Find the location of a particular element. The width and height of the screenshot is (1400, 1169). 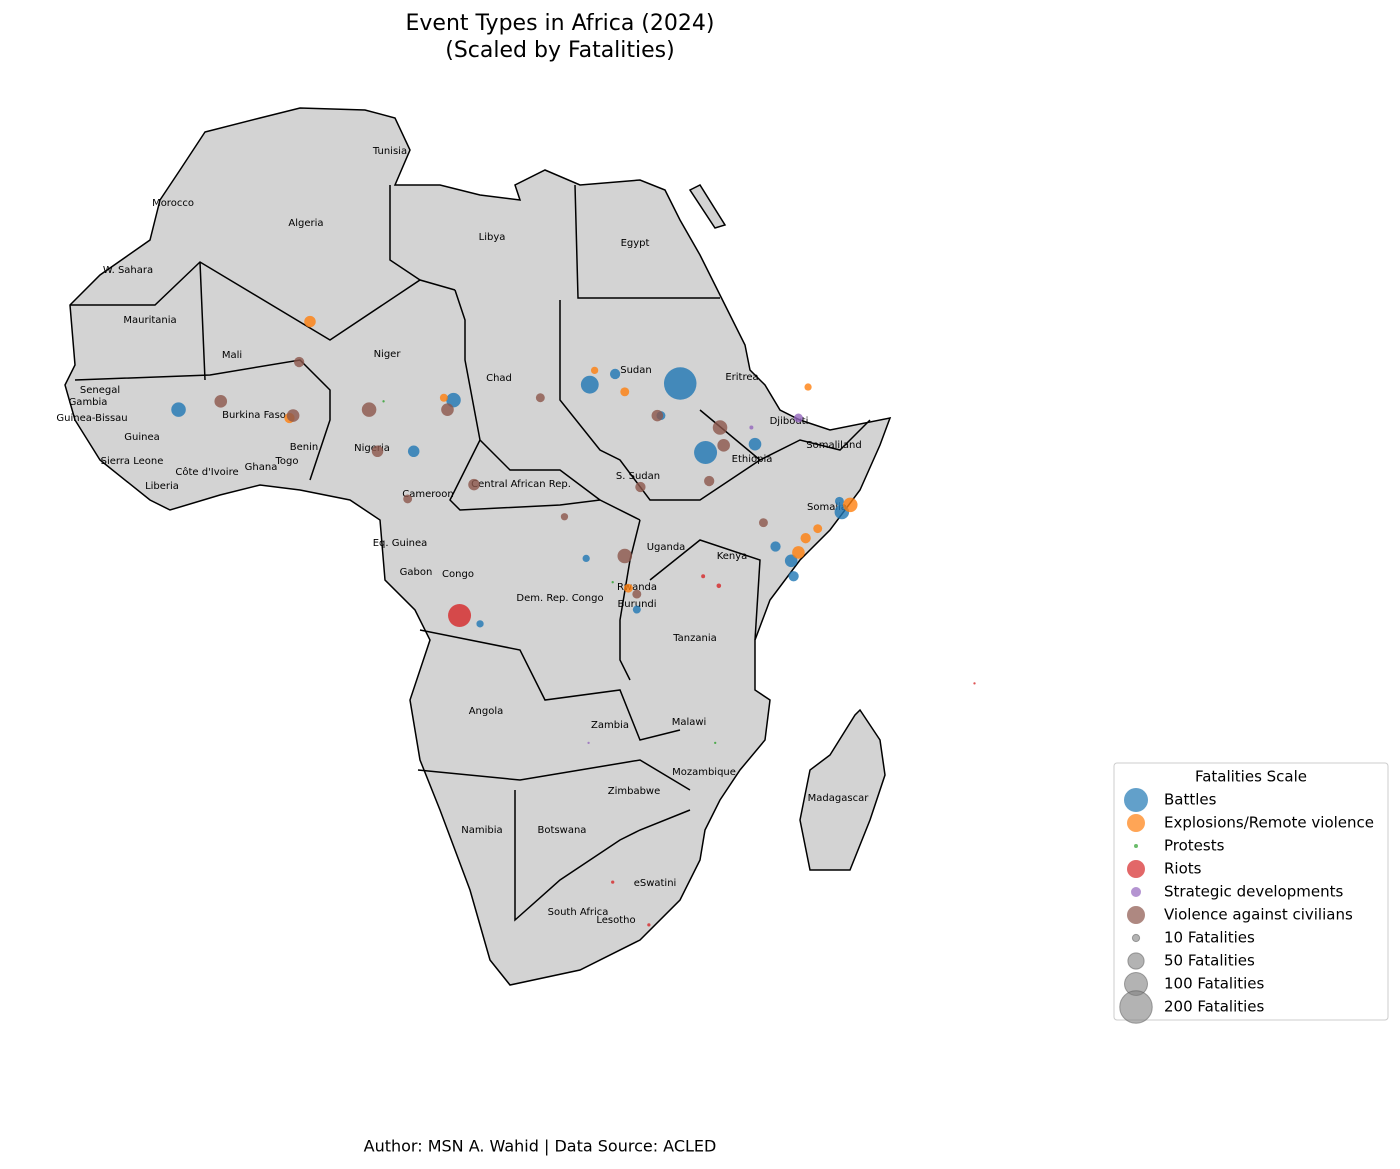

country-label: Gambia is located at coordinates (88, 402).